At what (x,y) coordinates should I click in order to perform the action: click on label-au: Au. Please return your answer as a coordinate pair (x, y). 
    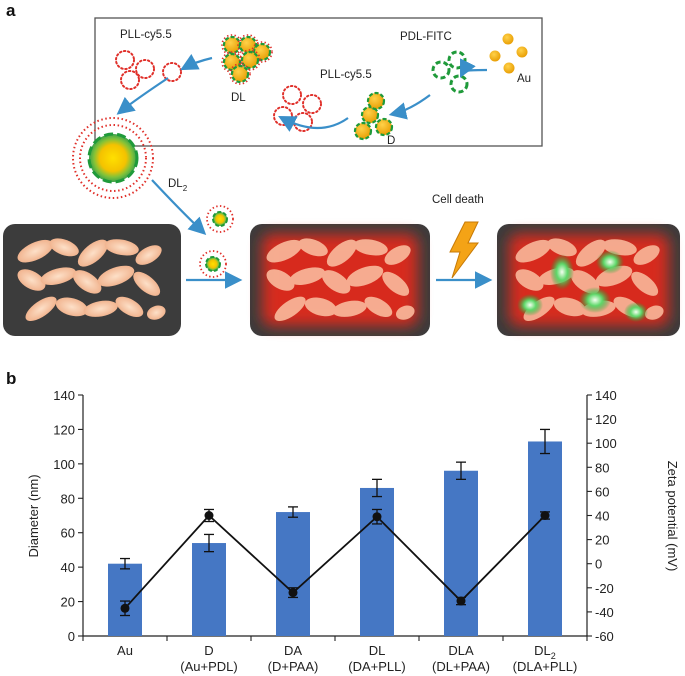
    Looking at the image, I should click on (524, 79).